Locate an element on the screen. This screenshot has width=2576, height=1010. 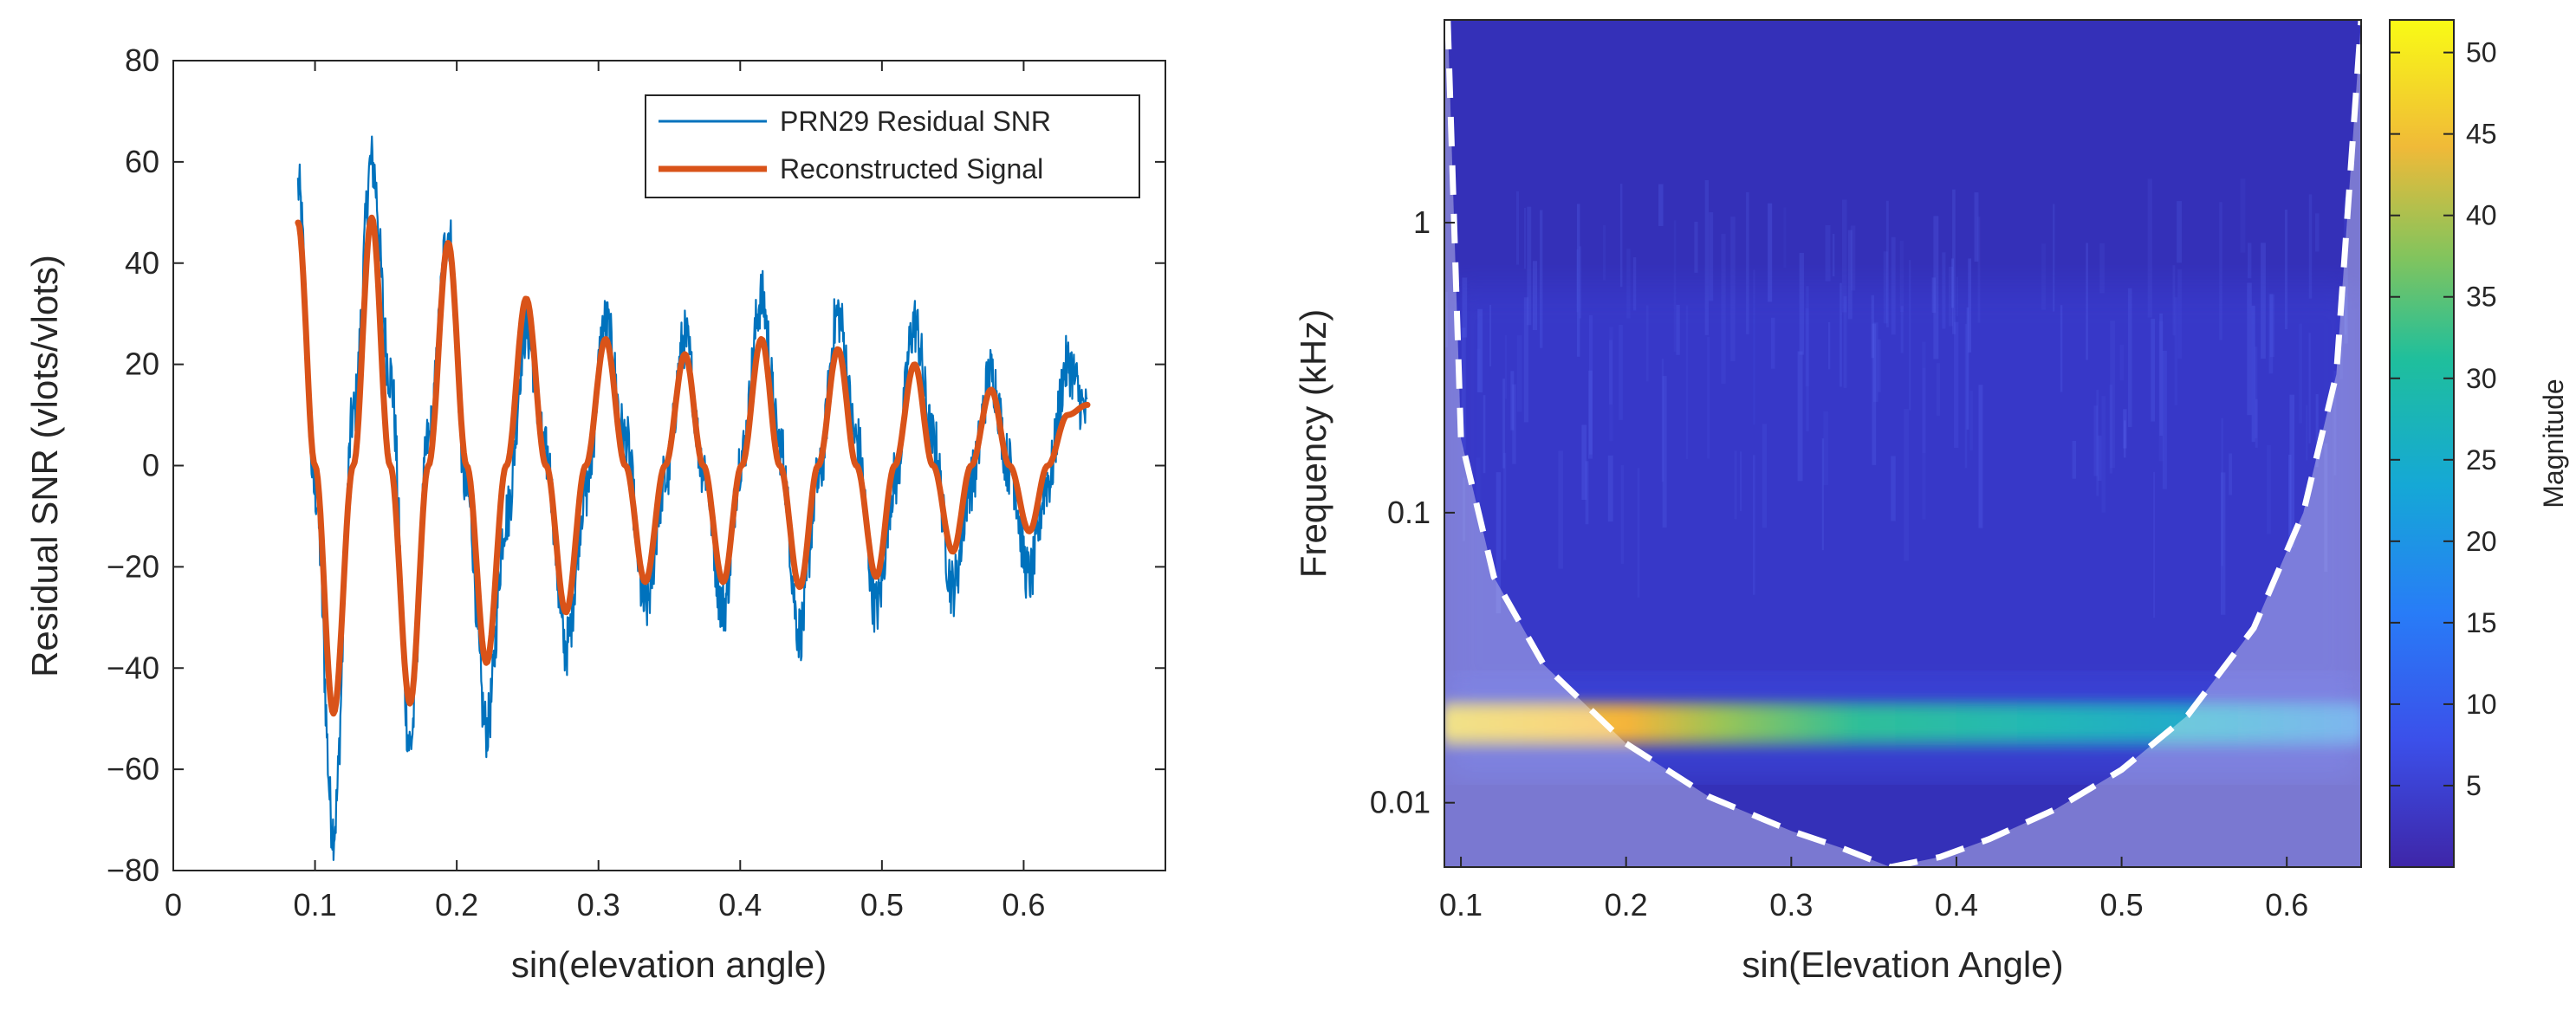
left-x-tick-label: 0 is located at coordinates (173, 905).